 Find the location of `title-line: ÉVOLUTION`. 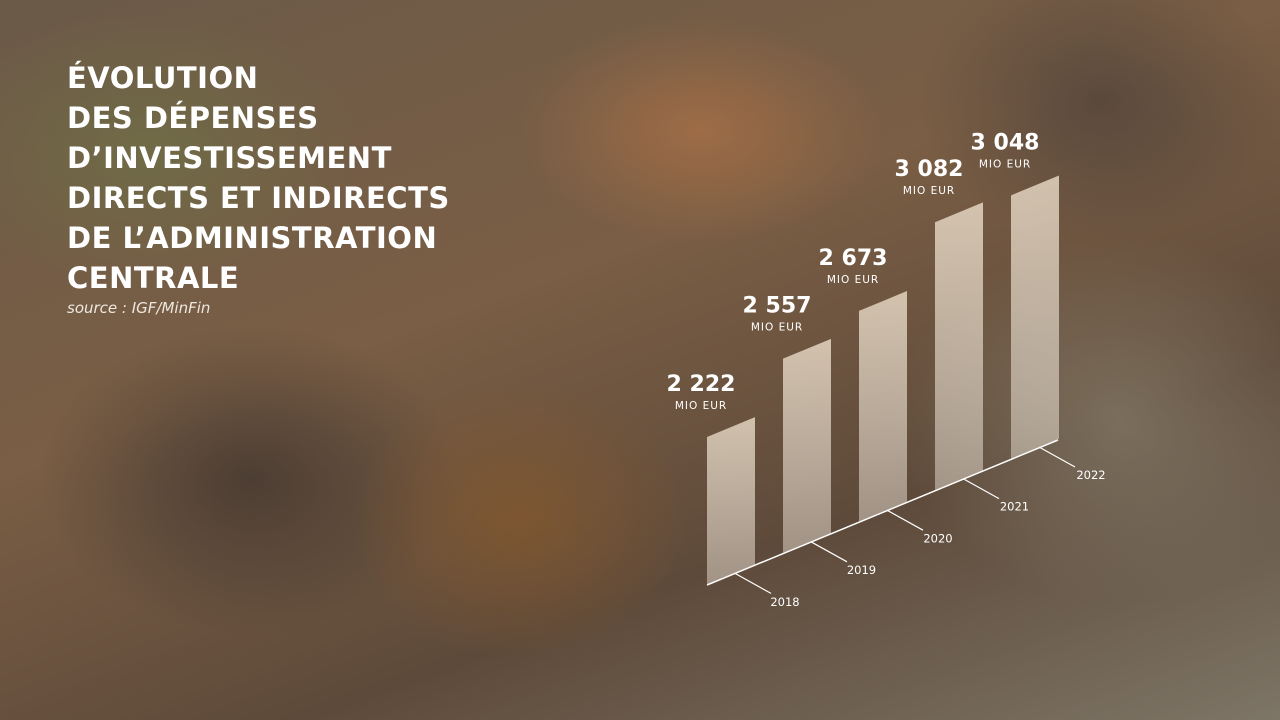

title-line: ÉVOLUTION is located at coordinates (162, 78).